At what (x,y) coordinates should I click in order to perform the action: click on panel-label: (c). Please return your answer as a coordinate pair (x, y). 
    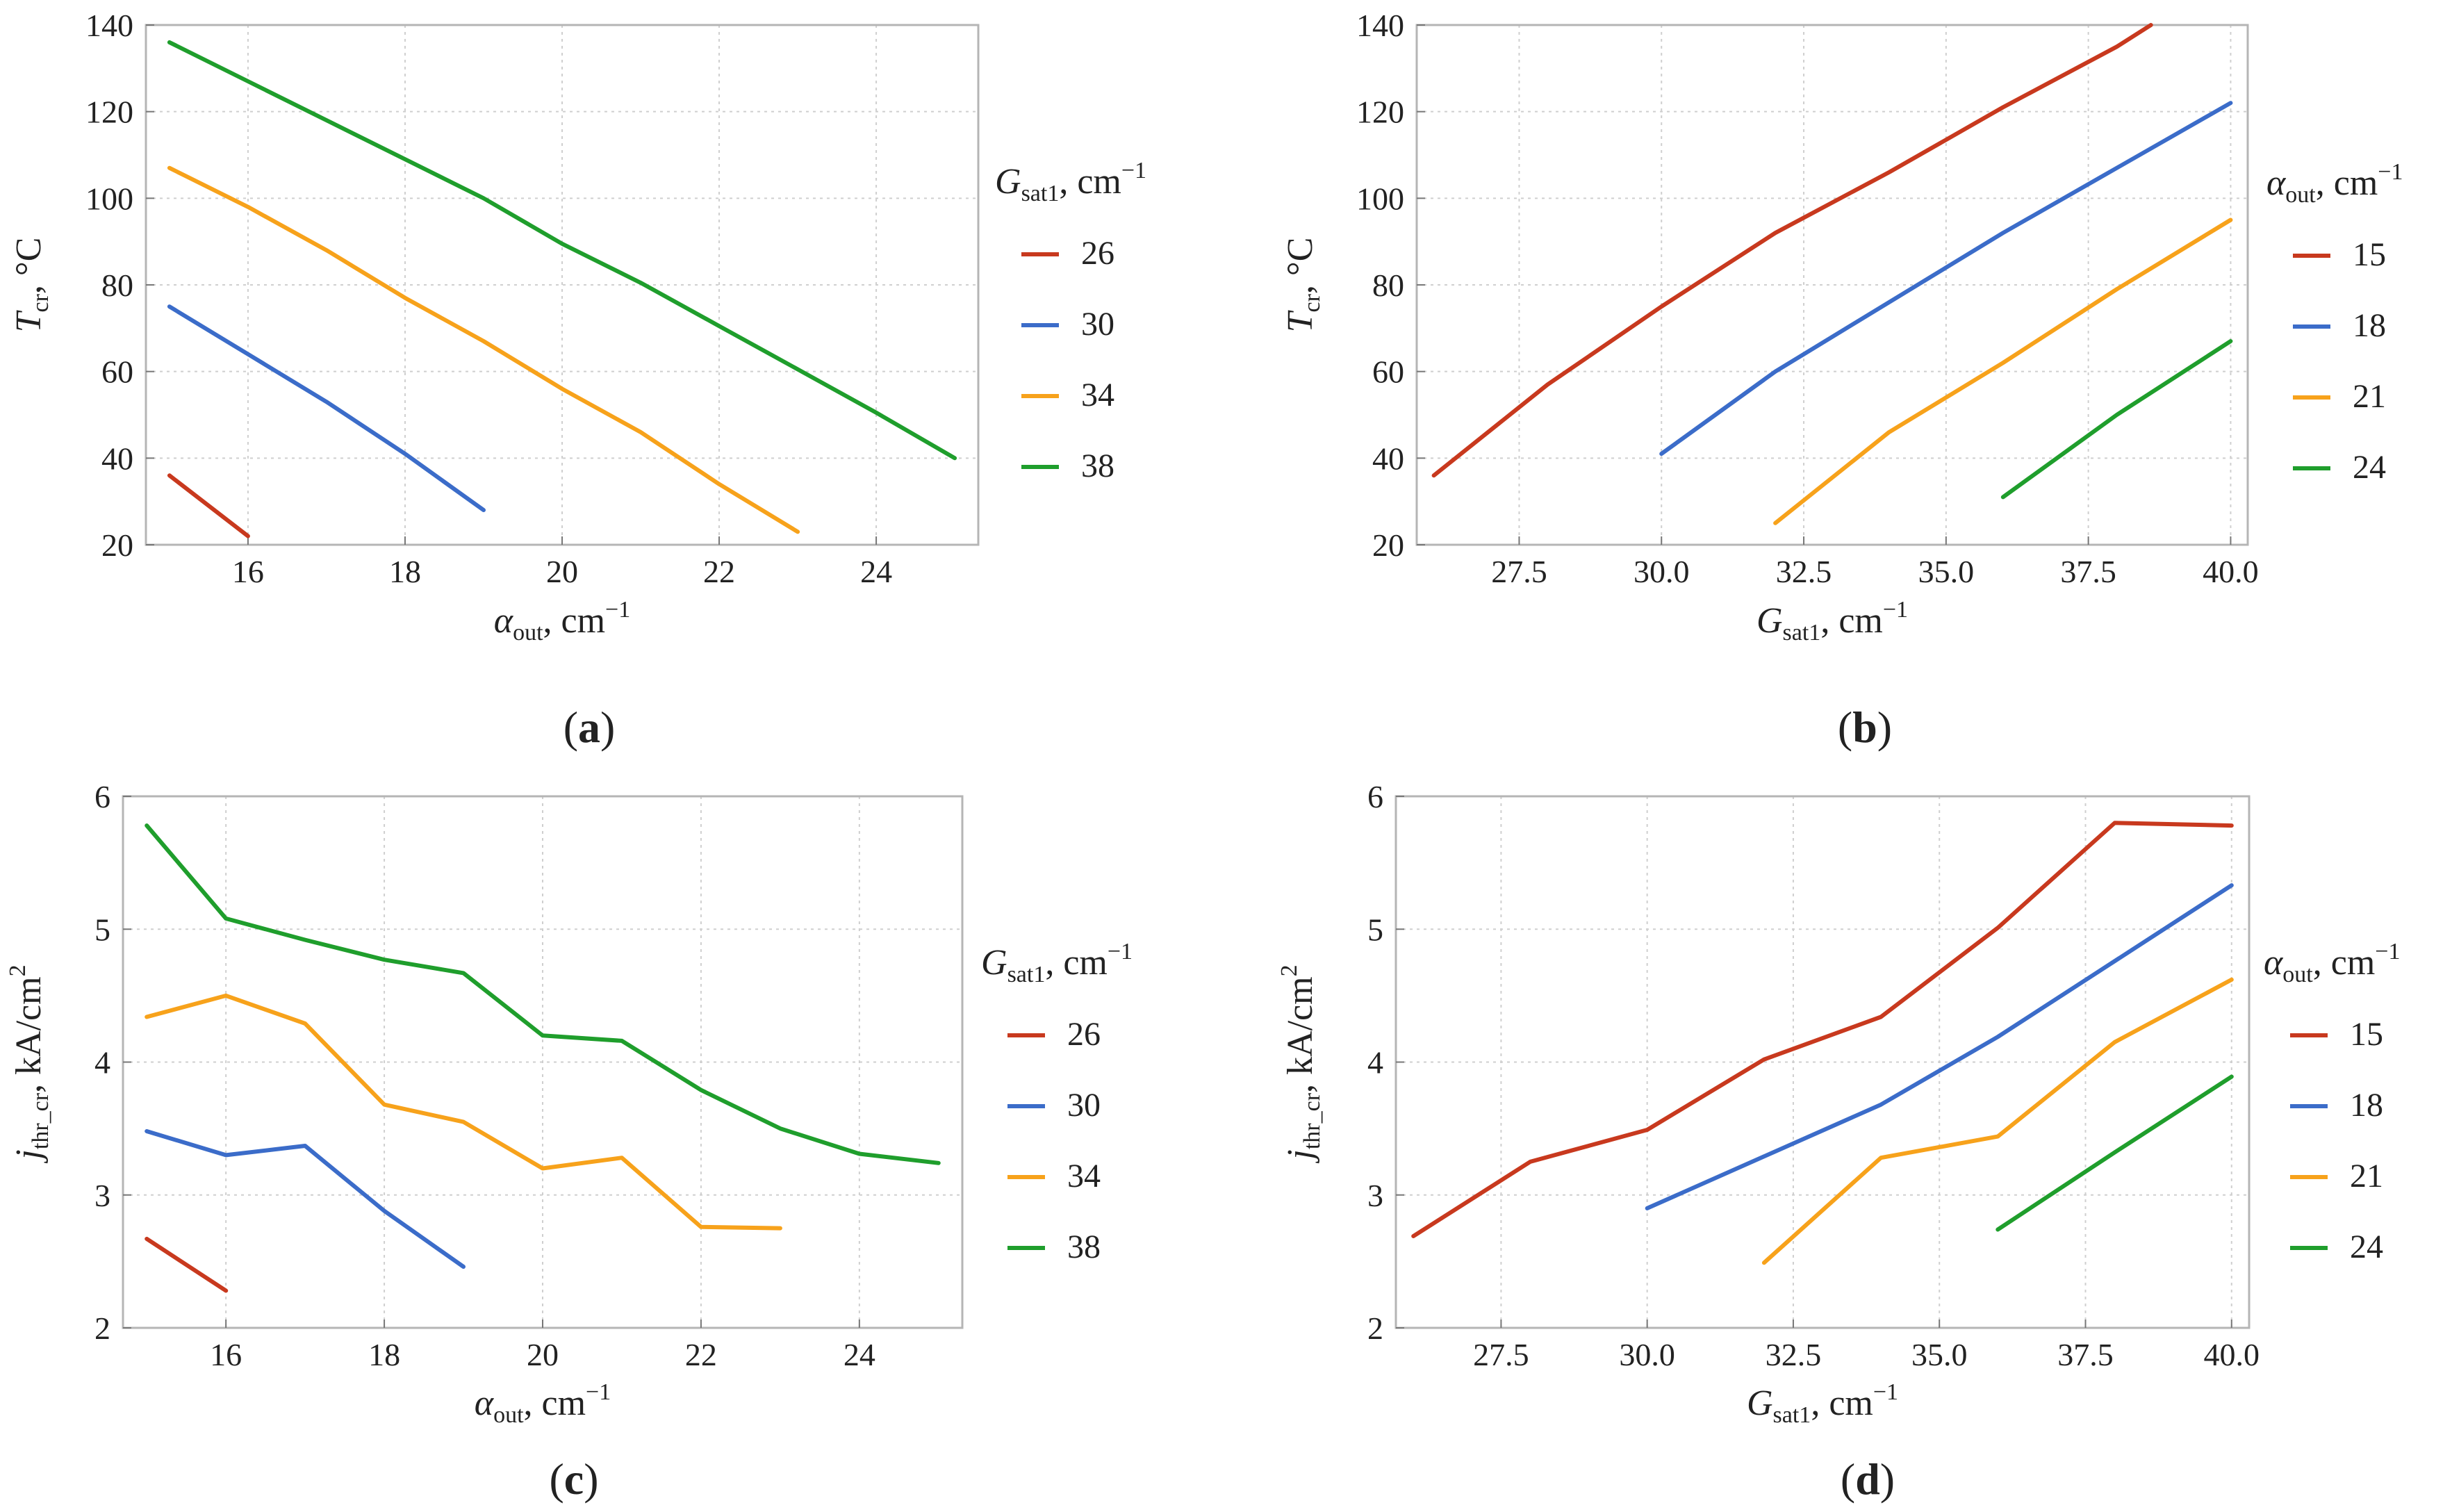
    Looking at the image, I should click on (573, 1479).